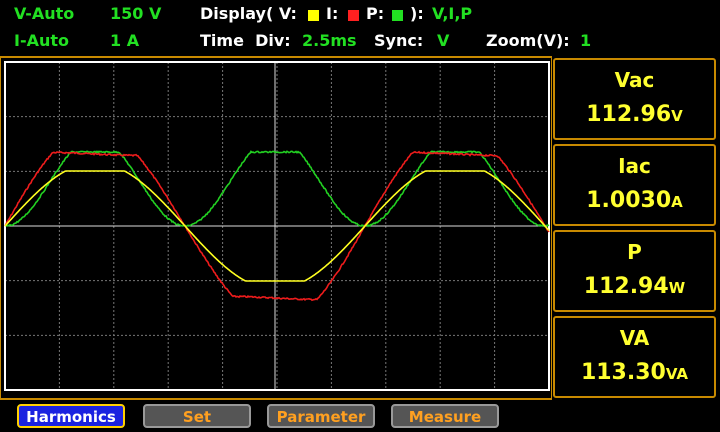 Image resolution: width=720 pixels, height=432 pixels. What do you see at coordinates (677, 374) in the screenshot?
I see `unit: VA` at bounding box center [677, 374].